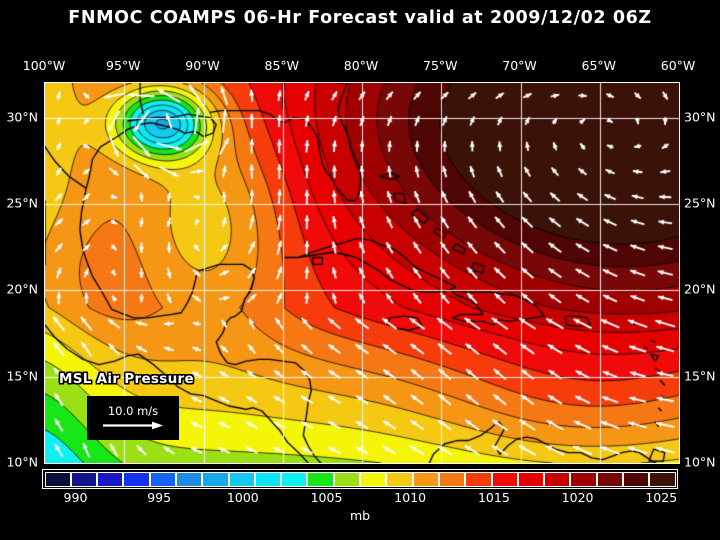  What do you see at coordinates (282, 65) in the screenshot?
I see `longitude-tick-85W: 85°W` at bounding box center [282, 65].